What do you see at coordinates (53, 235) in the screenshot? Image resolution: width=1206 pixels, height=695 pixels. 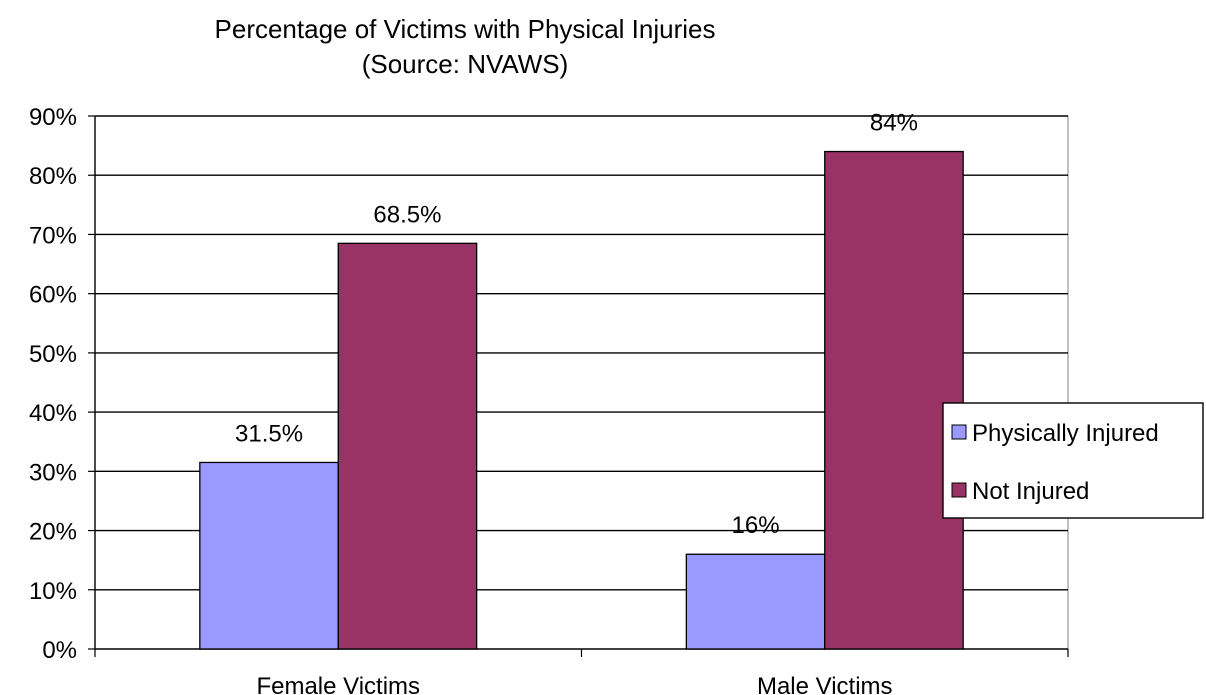 I see `y-tick-label: 70%` at bounding box center [53, 235].